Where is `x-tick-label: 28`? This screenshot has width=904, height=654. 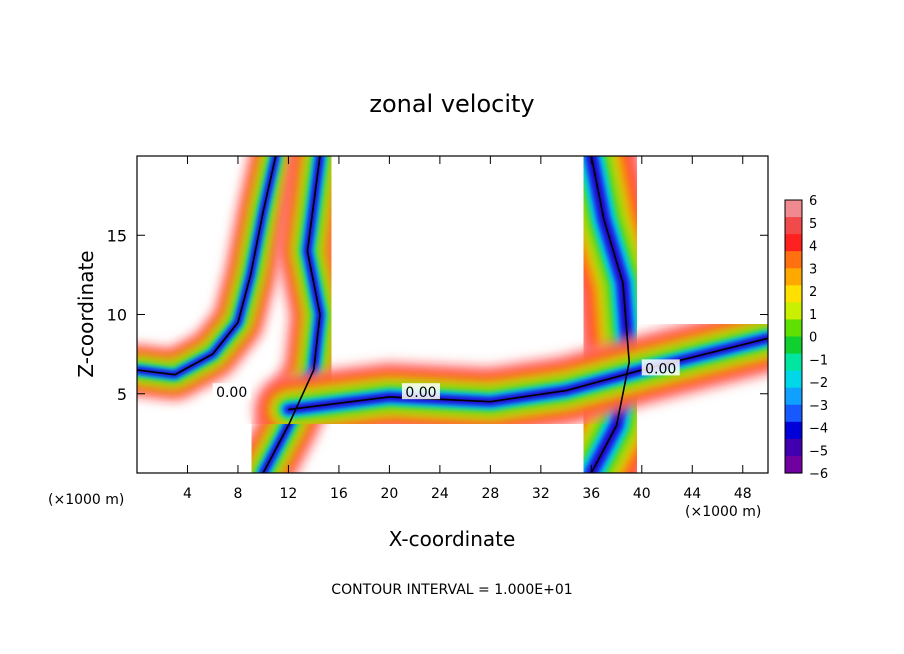 x-tick-label: 28 is located at coordinates (490, 494).